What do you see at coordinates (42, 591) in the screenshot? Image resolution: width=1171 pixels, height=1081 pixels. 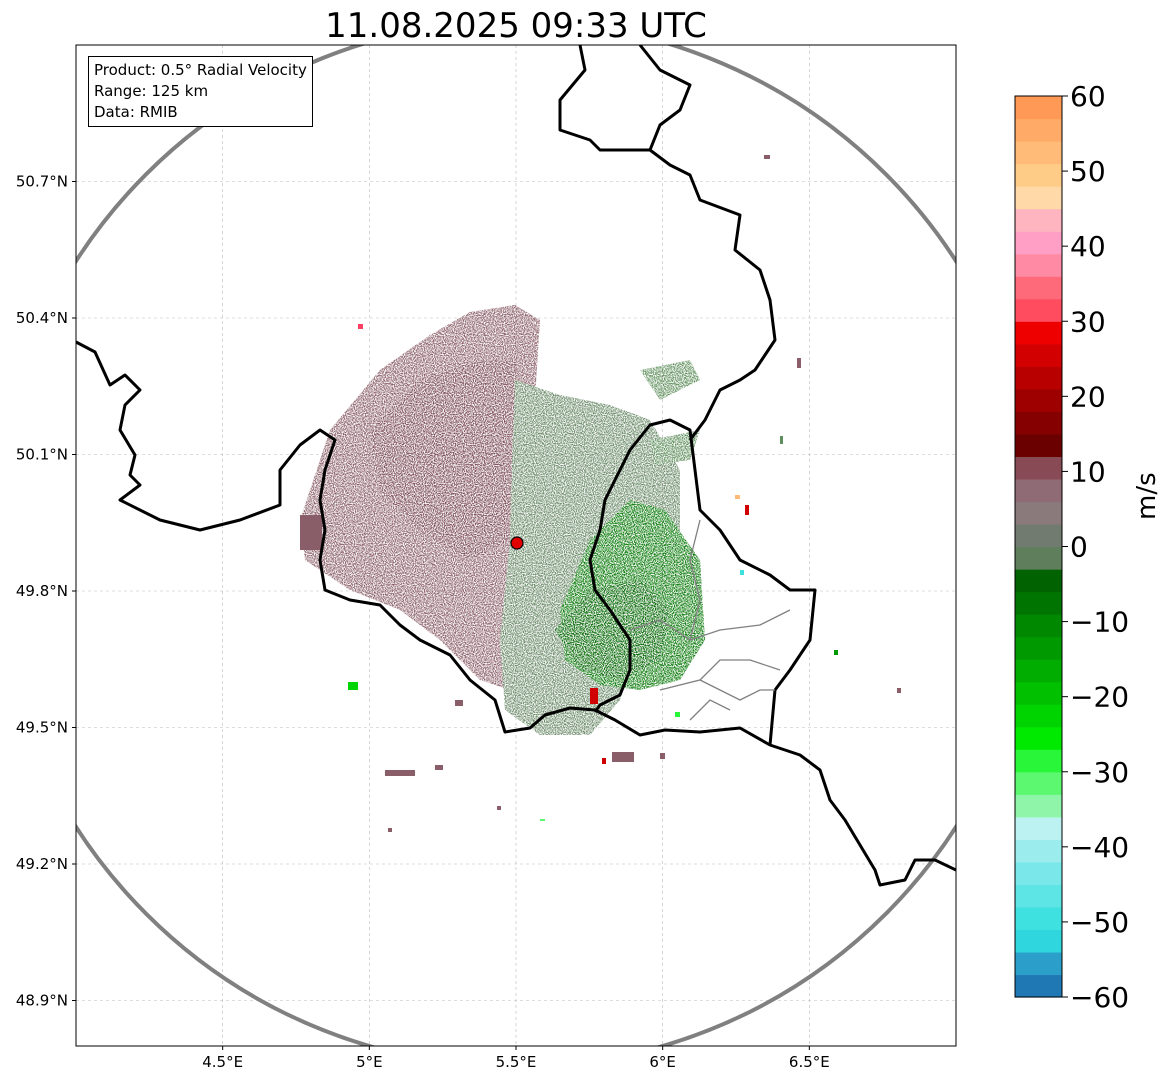 I see `lat-tick-label: 49.8°N` at bounding box center [42, 591].